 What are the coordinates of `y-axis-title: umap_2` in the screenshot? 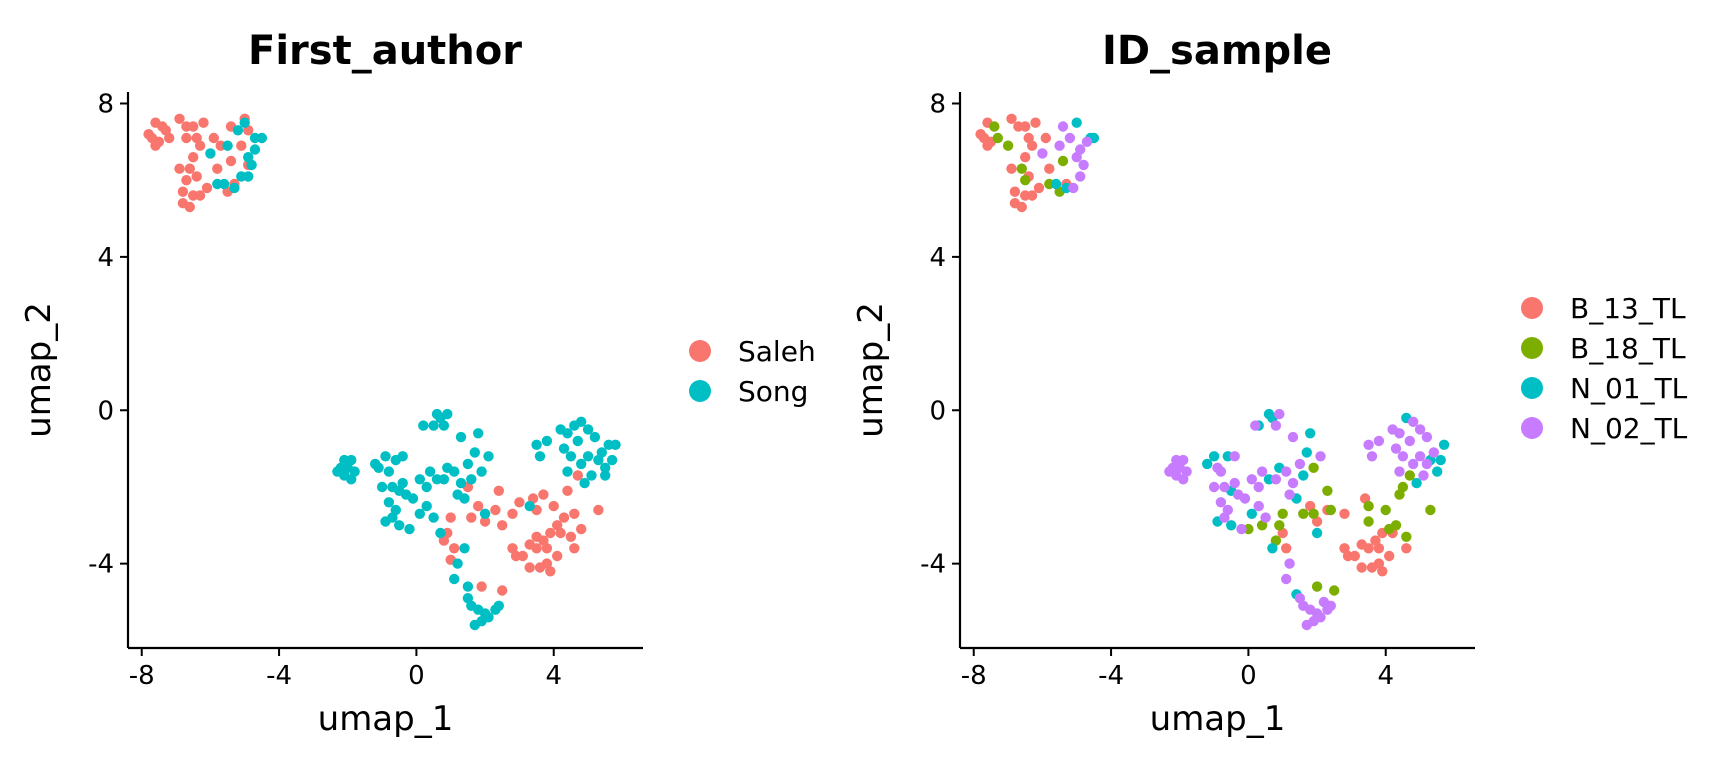 It's located at (871, 370).